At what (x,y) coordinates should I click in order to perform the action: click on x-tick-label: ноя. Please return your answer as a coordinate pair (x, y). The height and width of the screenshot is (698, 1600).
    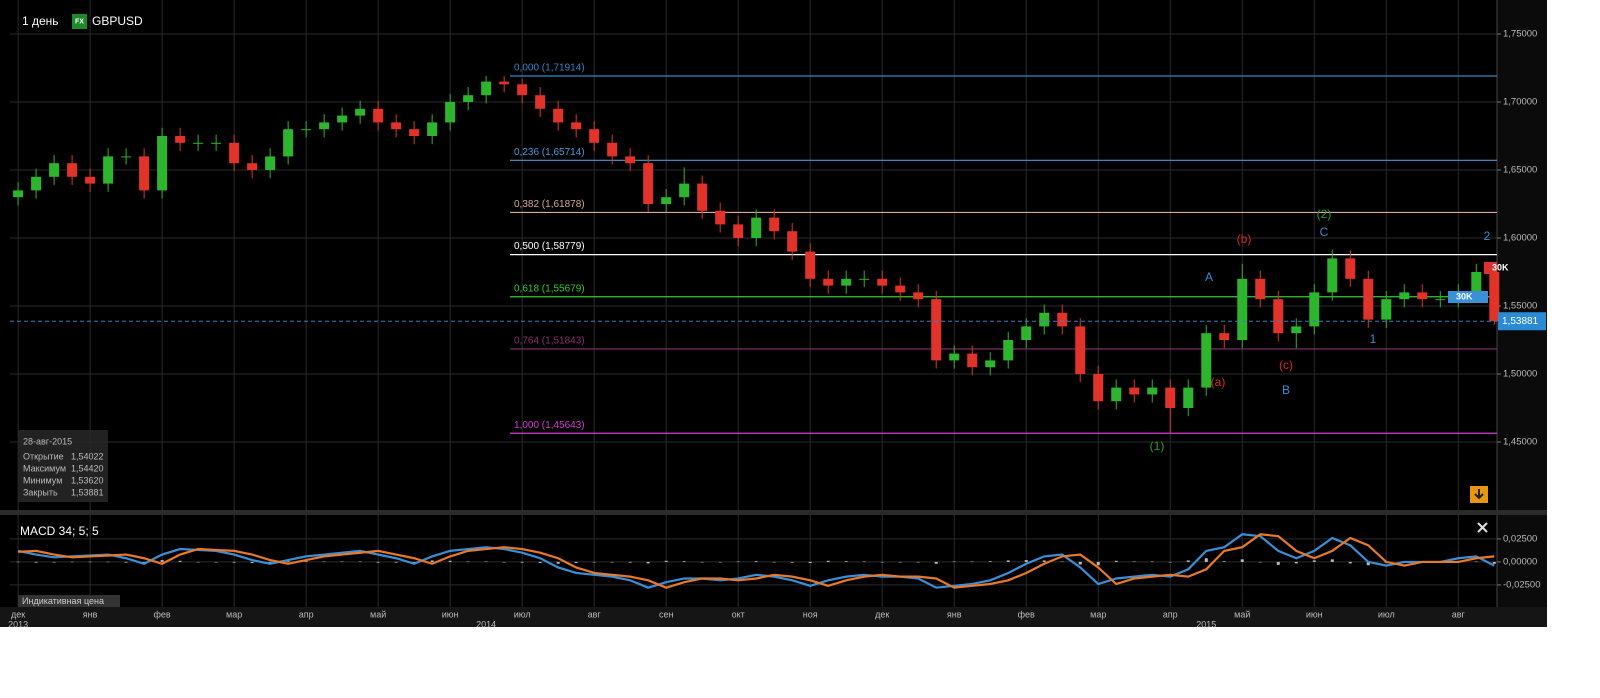
    Looking at the image, I should click on (810, 614).